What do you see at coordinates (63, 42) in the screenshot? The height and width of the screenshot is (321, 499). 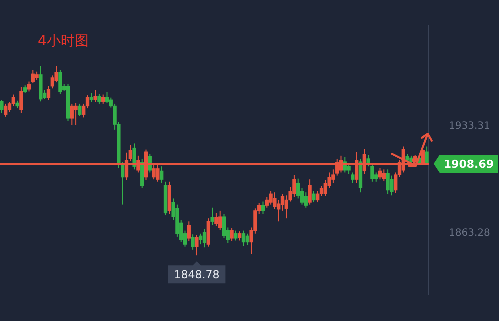 I see `text: 4小时图` at bounding box center [63, 42].